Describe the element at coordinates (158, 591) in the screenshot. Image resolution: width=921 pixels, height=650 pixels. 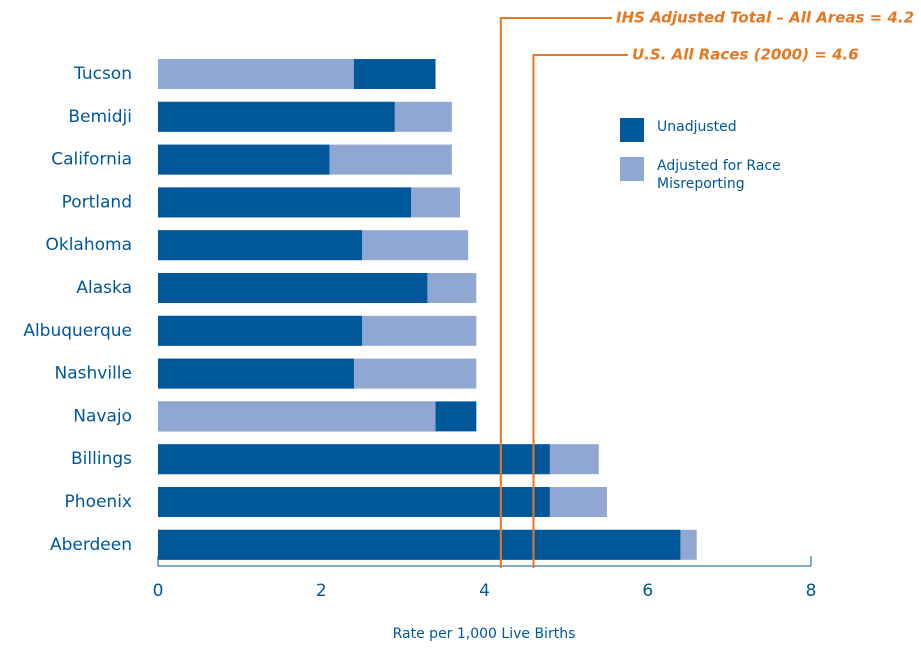
I see `x-tick-label: 0` at that location.